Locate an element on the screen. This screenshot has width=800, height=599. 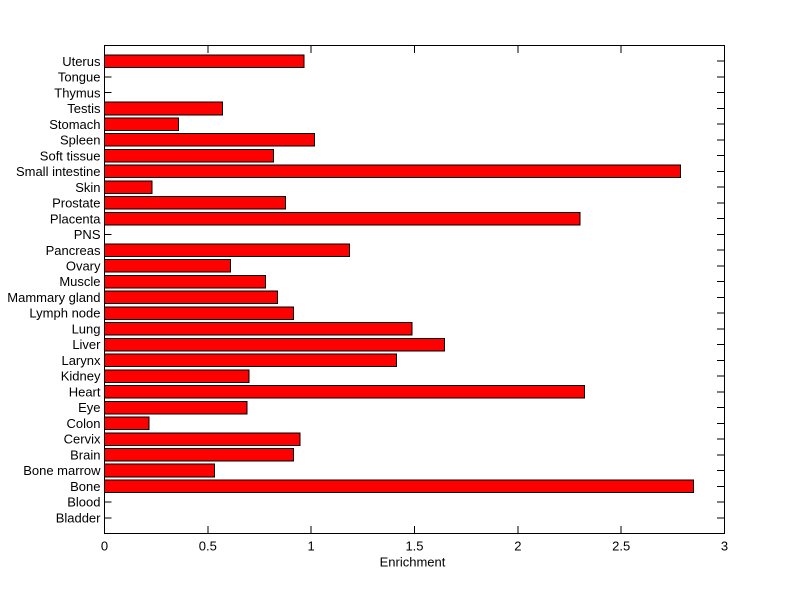
svg-text: Pancreas is located at coordinates (73, 250).